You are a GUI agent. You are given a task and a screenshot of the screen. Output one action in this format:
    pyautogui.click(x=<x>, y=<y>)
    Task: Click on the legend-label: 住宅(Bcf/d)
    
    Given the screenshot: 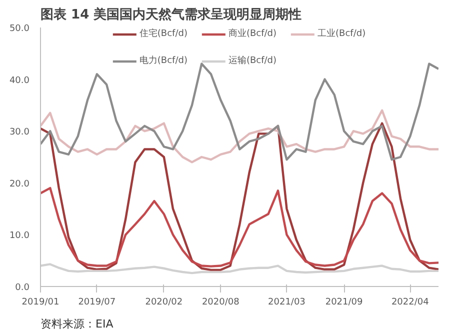 What is the action you would take?
    pyautogui.click(x=163, y=34)
    